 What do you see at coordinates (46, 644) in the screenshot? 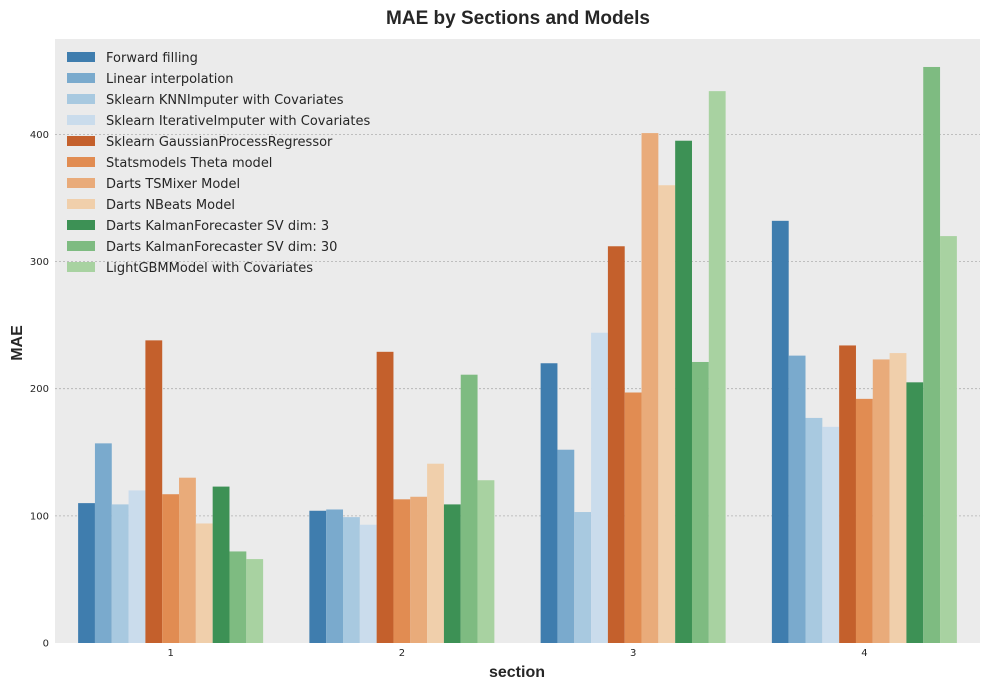
I see `y-tick-label: 0` at bounding box center [46, 644].